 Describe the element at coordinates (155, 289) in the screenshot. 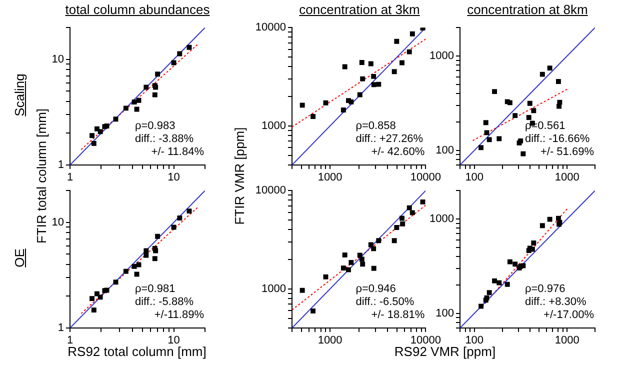

I see `annotation: ρ=0.981` at that location.